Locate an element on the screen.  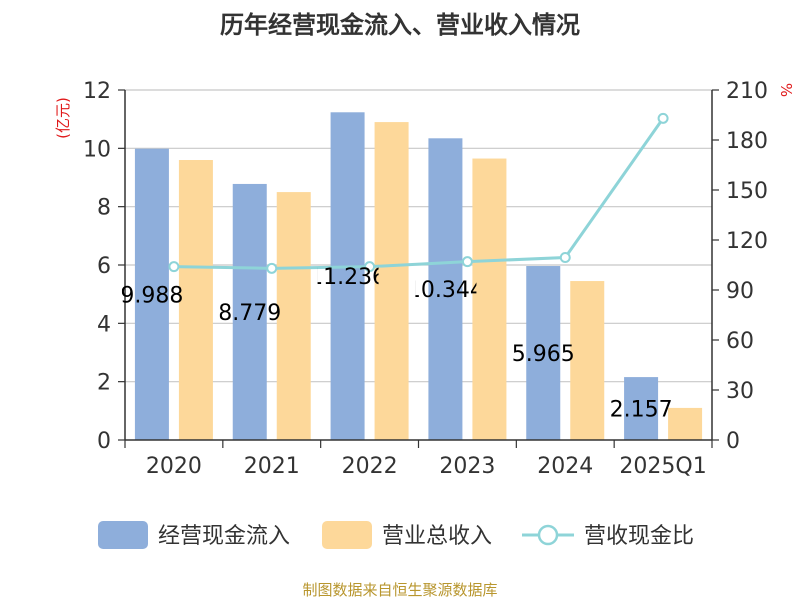
legend-swatch-revenue is located at coordinates (347, 535).